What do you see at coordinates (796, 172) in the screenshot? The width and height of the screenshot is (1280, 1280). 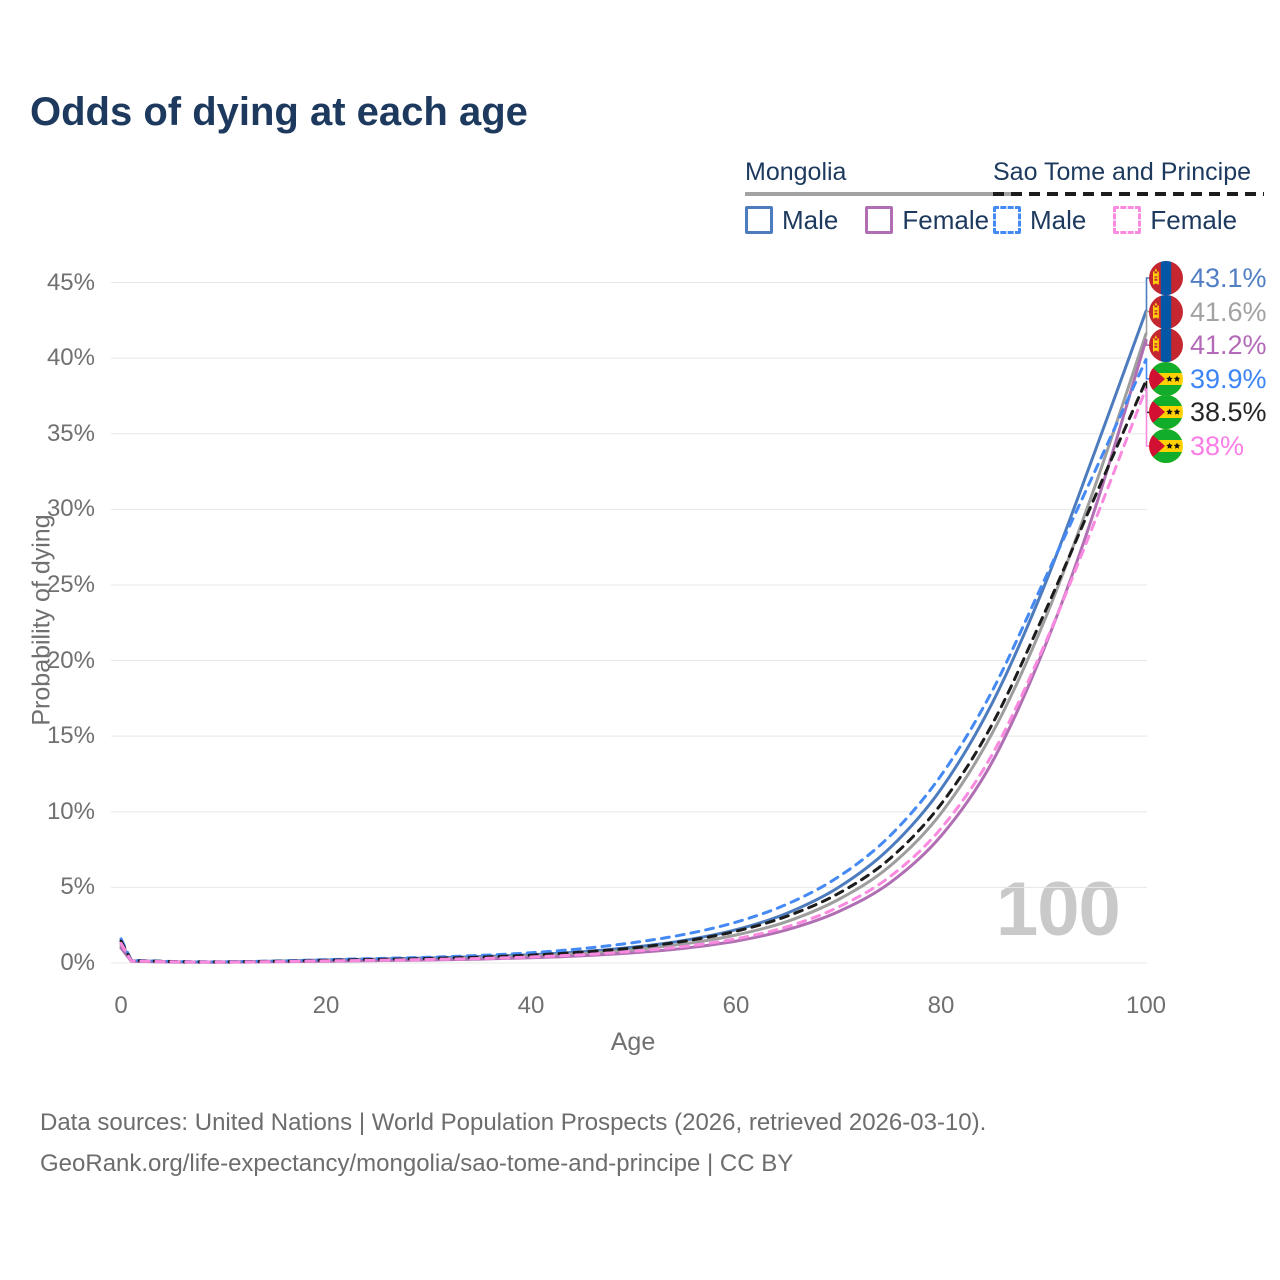 I see `legend-heading-mongolia: Mongolia` at bounding box center [796, 172].